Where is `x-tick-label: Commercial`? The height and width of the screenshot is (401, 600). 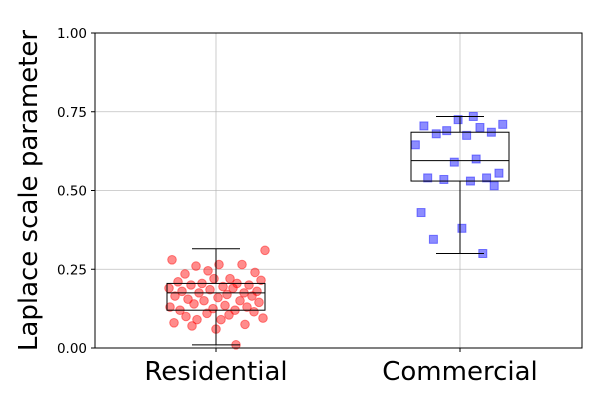 x-tick-label: Commercial is located at coordinates (460, 372).